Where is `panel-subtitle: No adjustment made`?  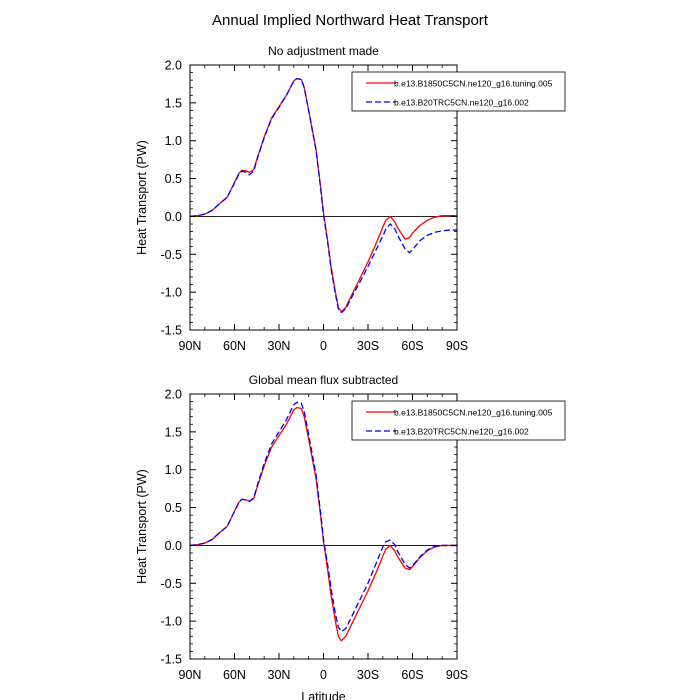 panel-subtitle: No adjustment made is located at coordinates (323, 51).